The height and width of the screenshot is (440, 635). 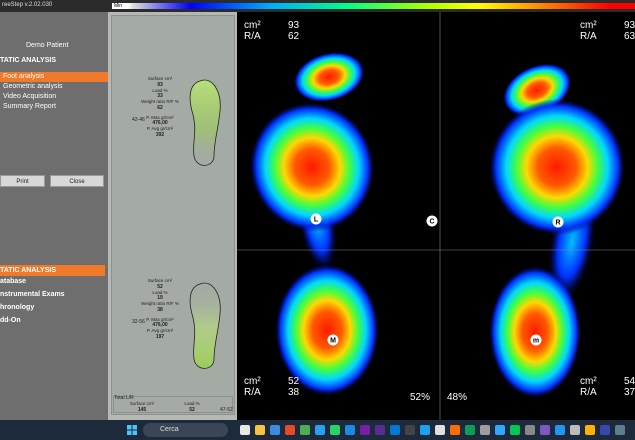 I want to click on area-value: 54, so click(x=629, y=381).